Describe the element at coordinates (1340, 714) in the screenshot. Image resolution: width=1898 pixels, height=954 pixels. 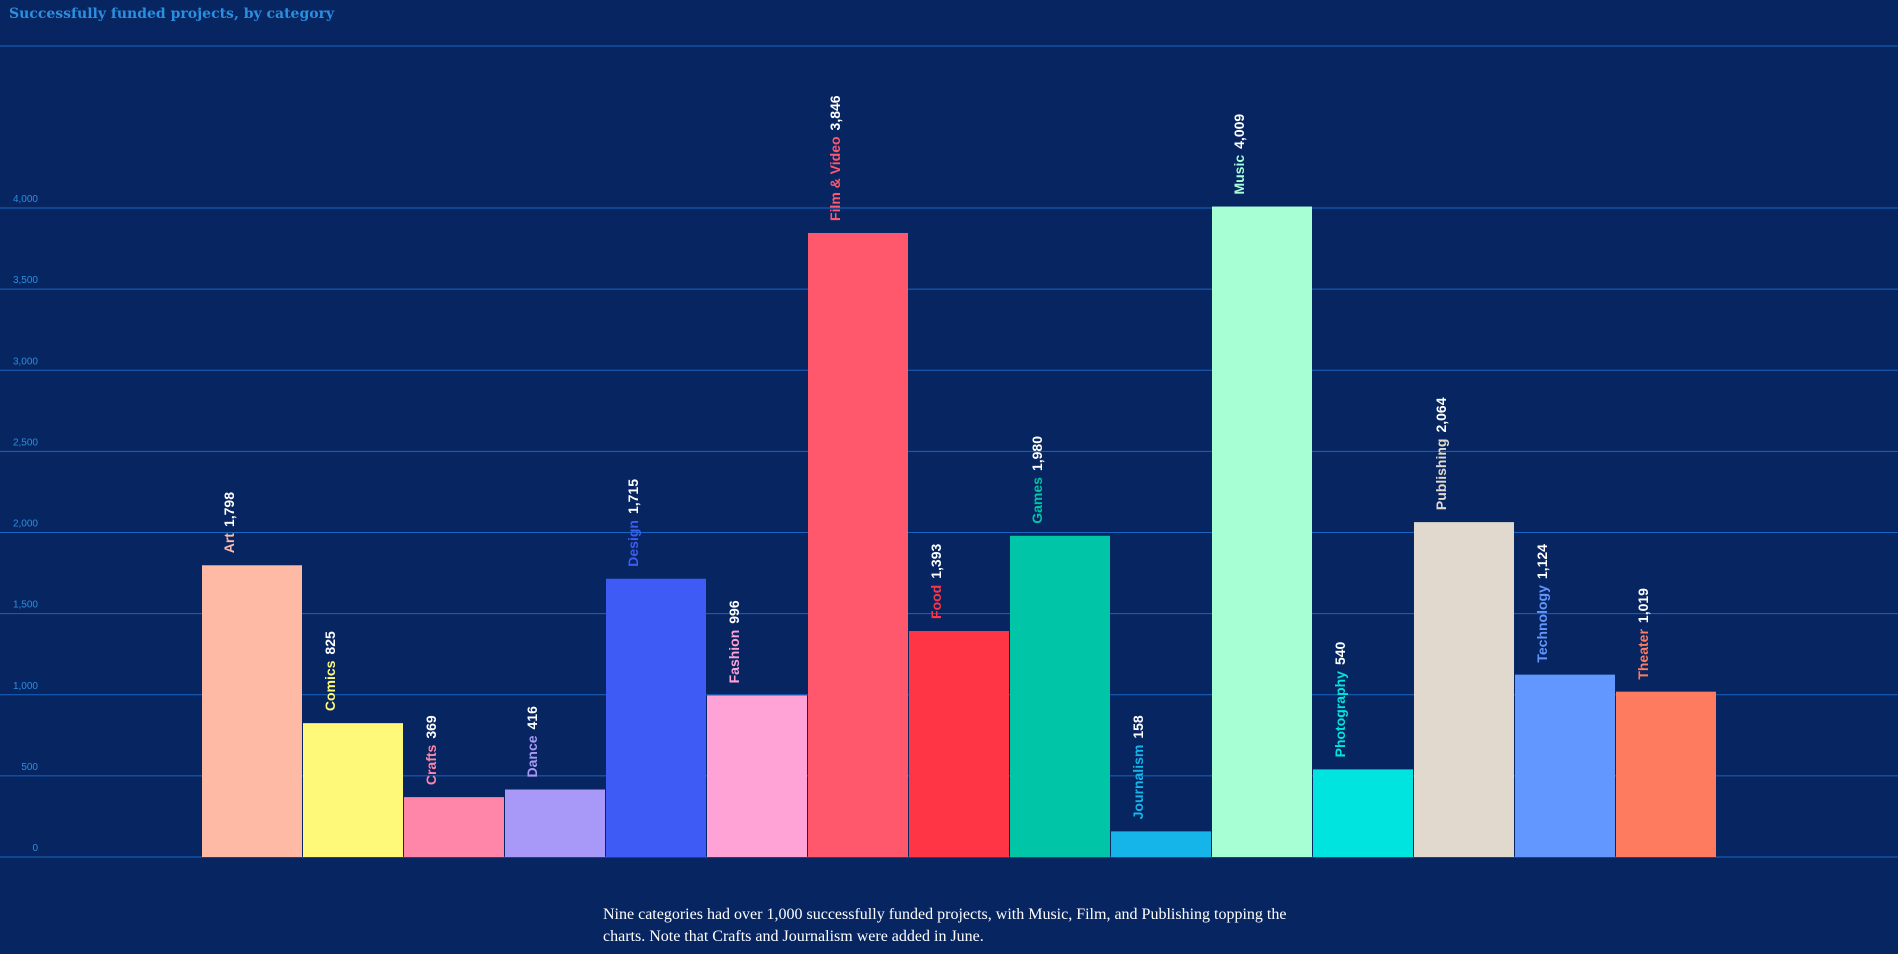
I see `category-label: Photography` at that location.